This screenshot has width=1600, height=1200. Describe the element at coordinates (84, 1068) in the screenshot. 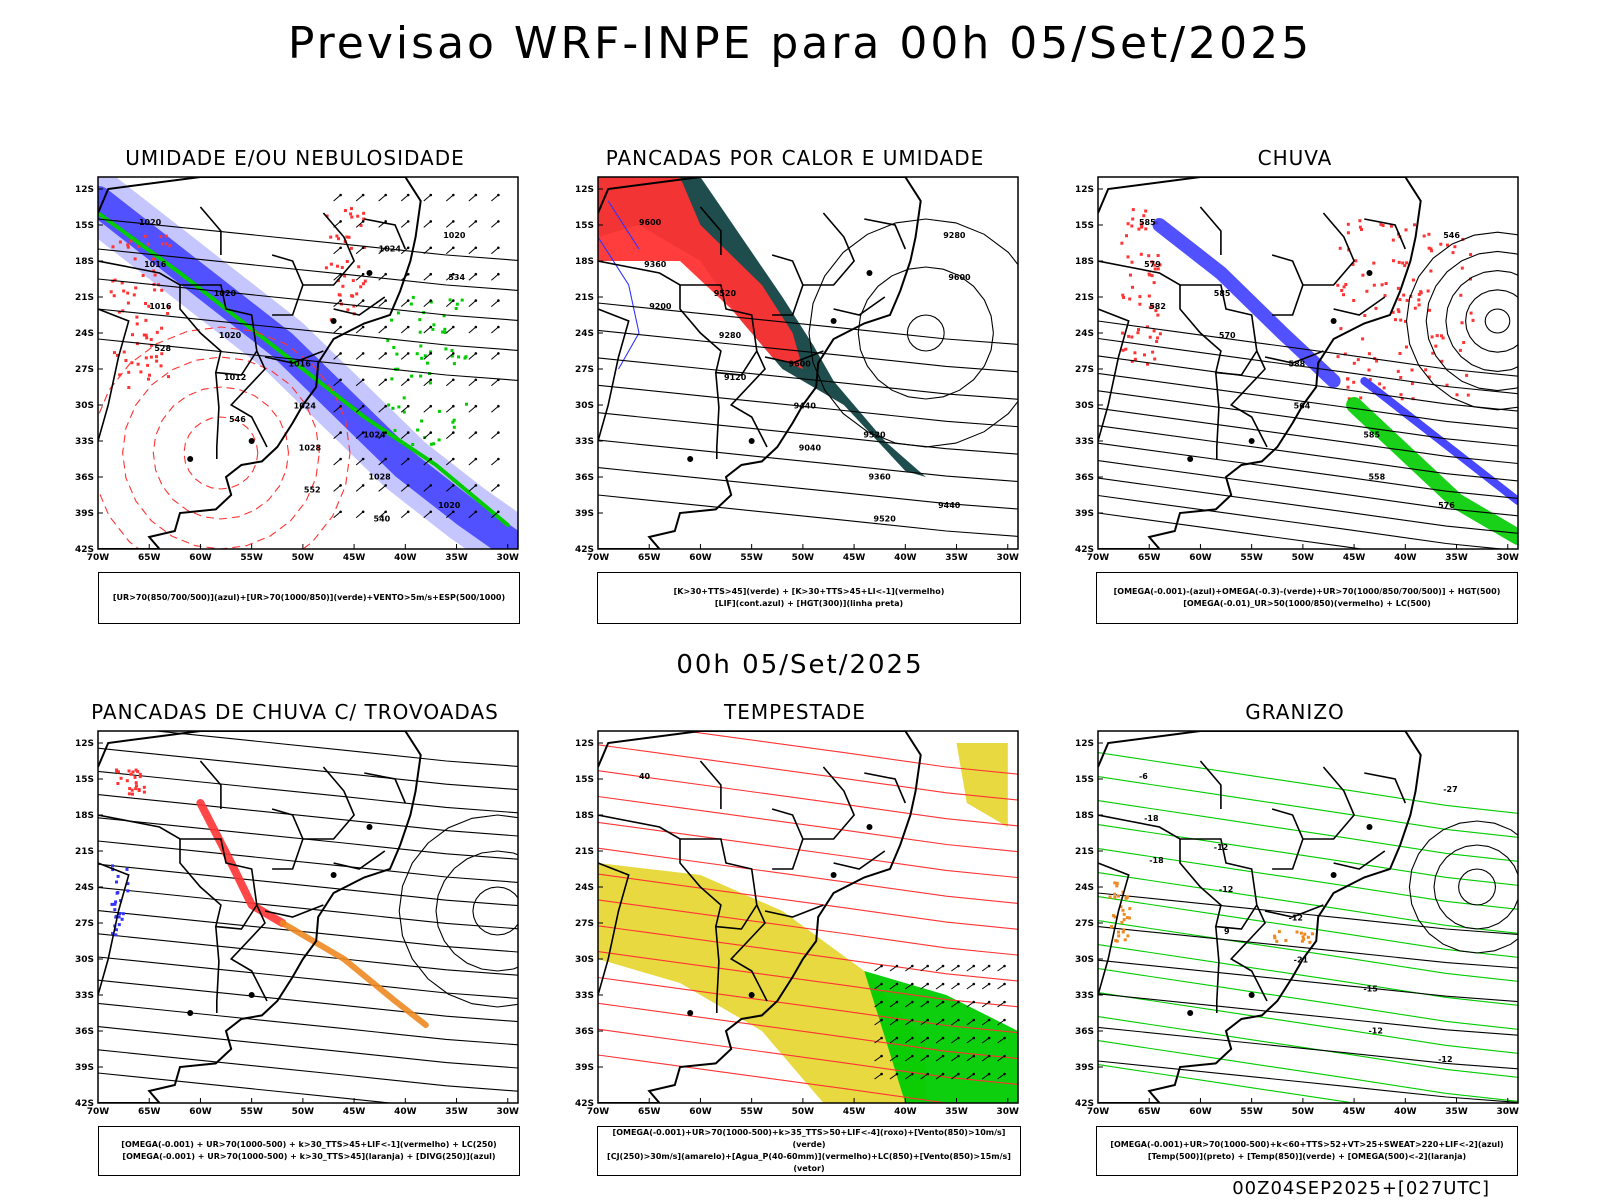

I see `lat-label: 39S` at that location.